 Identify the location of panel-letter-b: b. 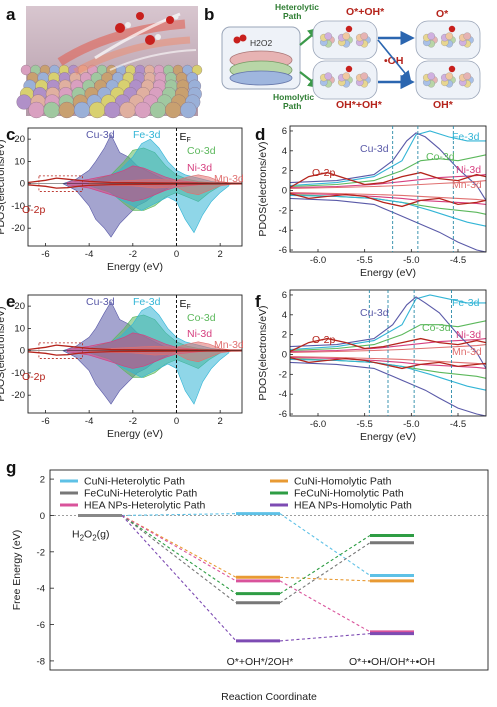
(209, 14).